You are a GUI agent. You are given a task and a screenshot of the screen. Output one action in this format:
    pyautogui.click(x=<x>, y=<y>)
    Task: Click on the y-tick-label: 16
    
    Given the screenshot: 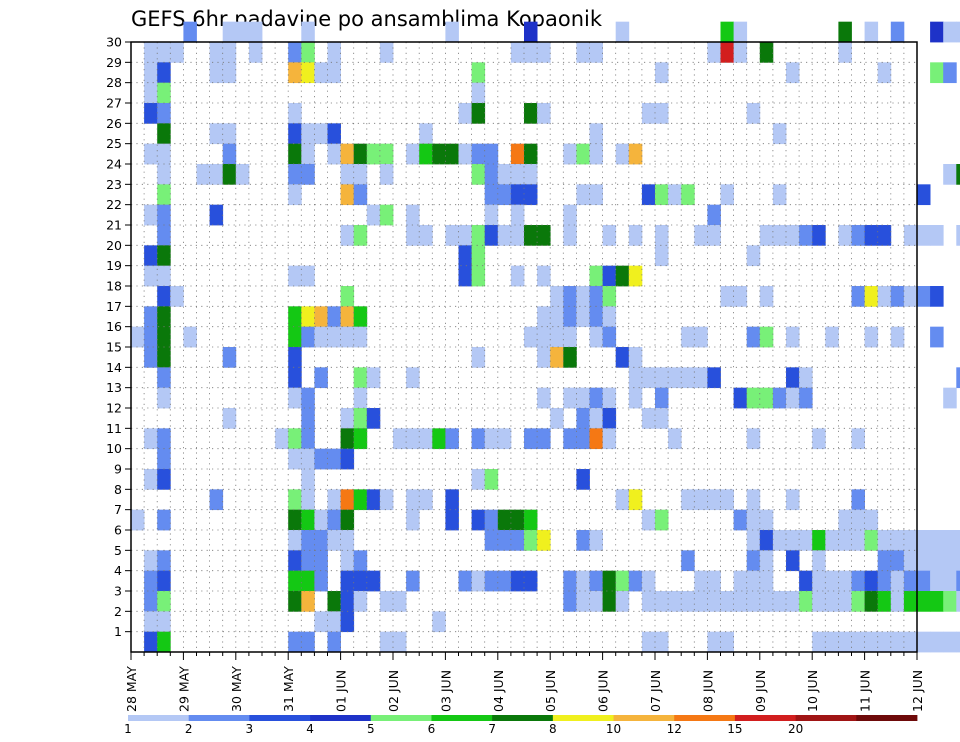 What is the action you would take?
    pyautogui.click(x=114, y=326)
    